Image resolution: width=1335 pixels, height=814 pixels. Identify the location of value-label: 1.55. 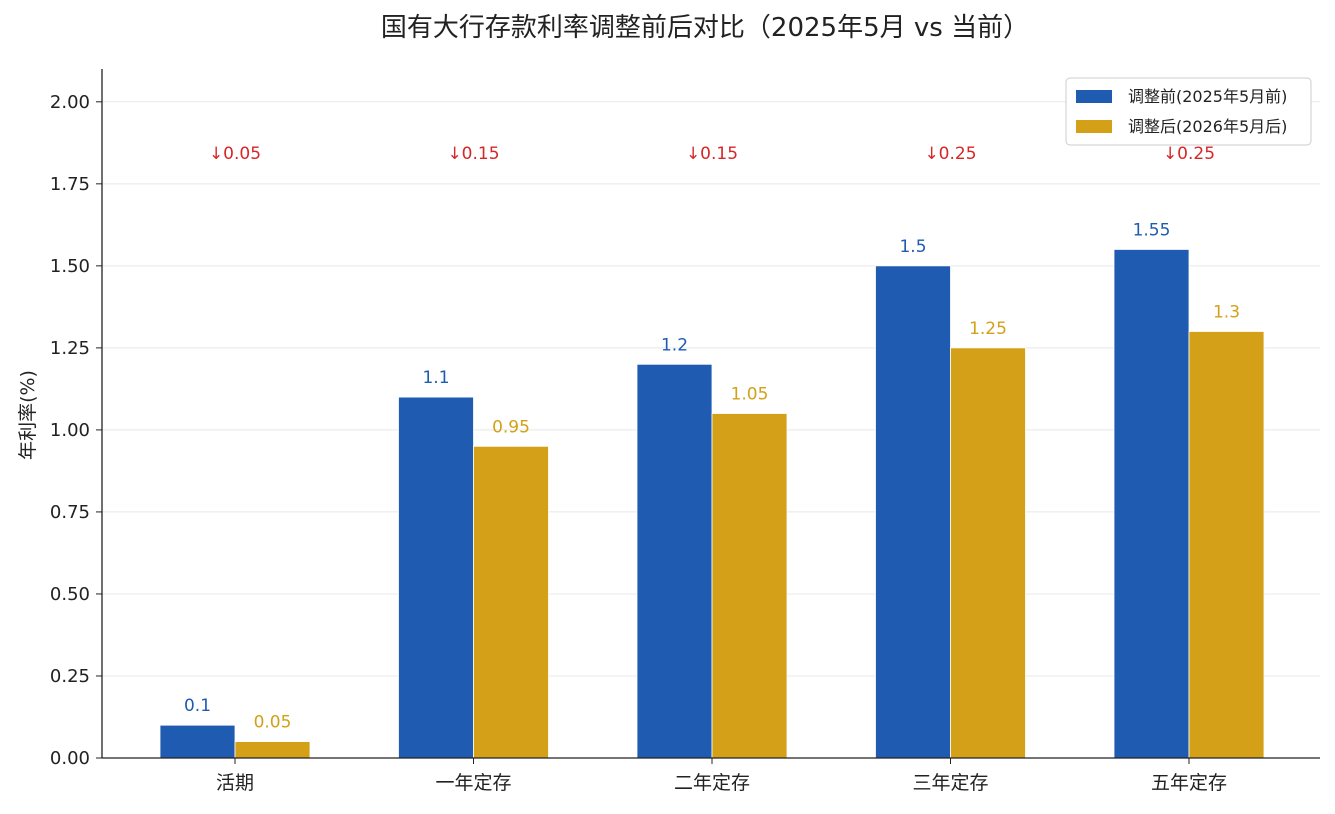
(1152, 230).